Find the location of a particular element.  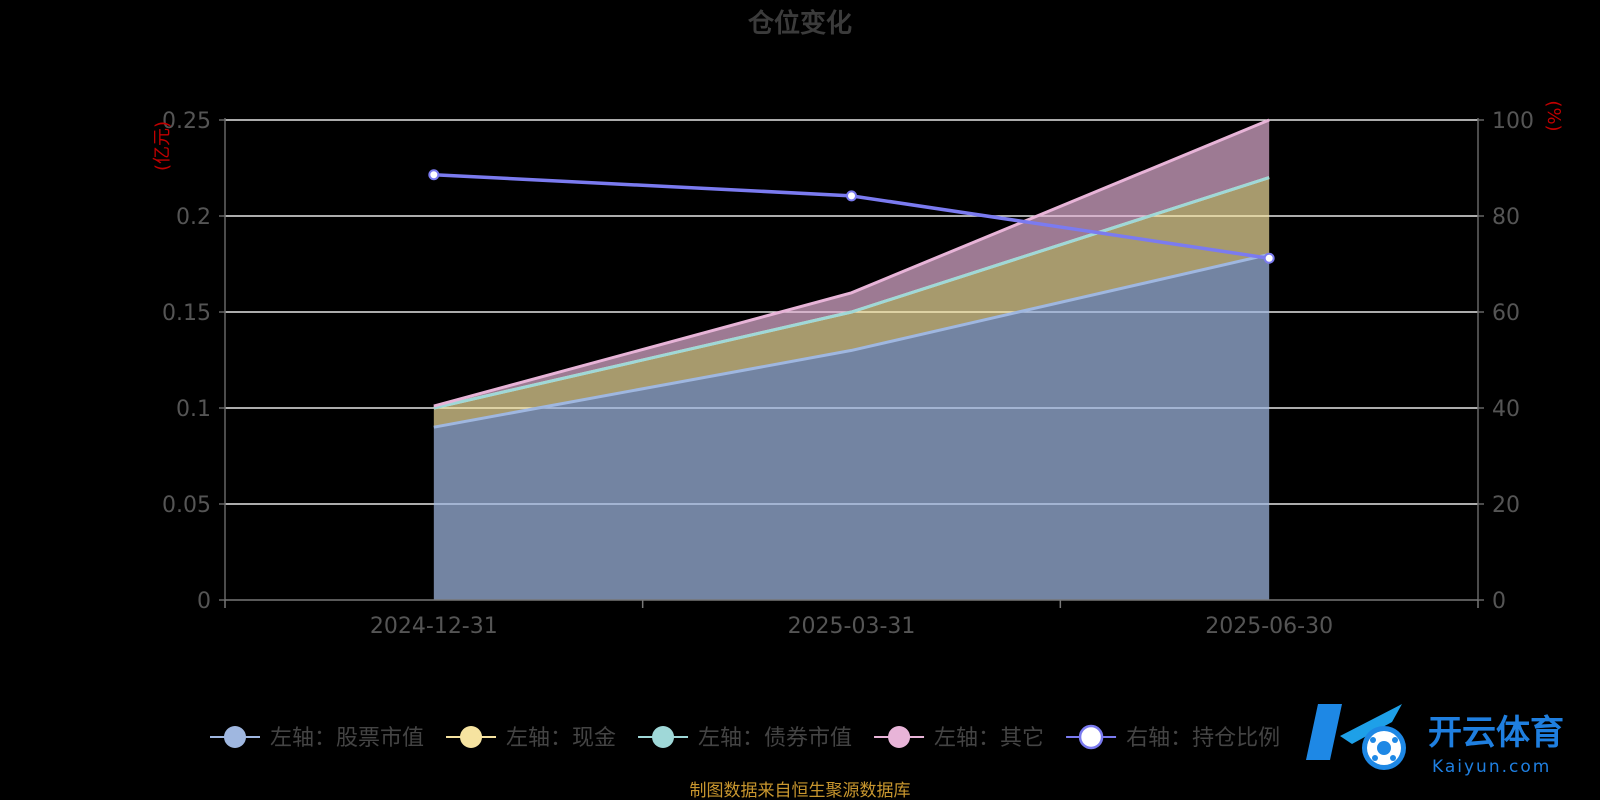

legend-label: 左轴：股票市值 is located at coordinates (347, 738).